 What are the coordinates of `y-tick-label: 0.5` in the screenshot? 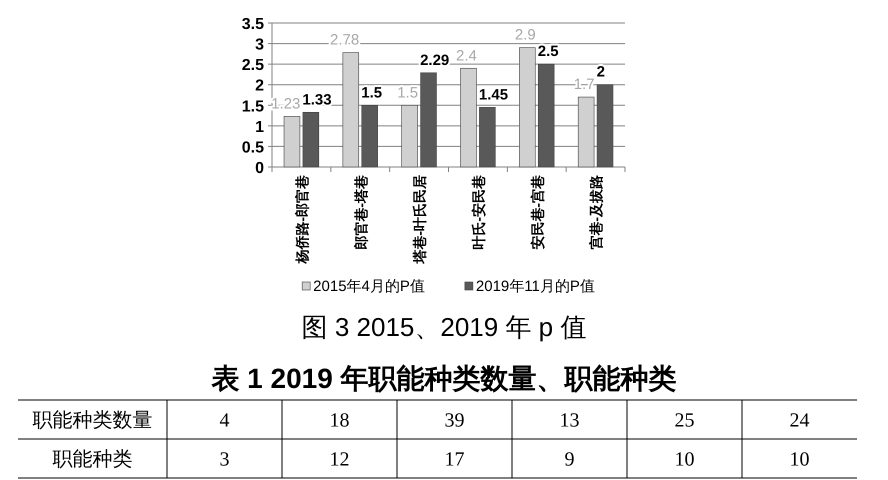 It's located at (253, 147).